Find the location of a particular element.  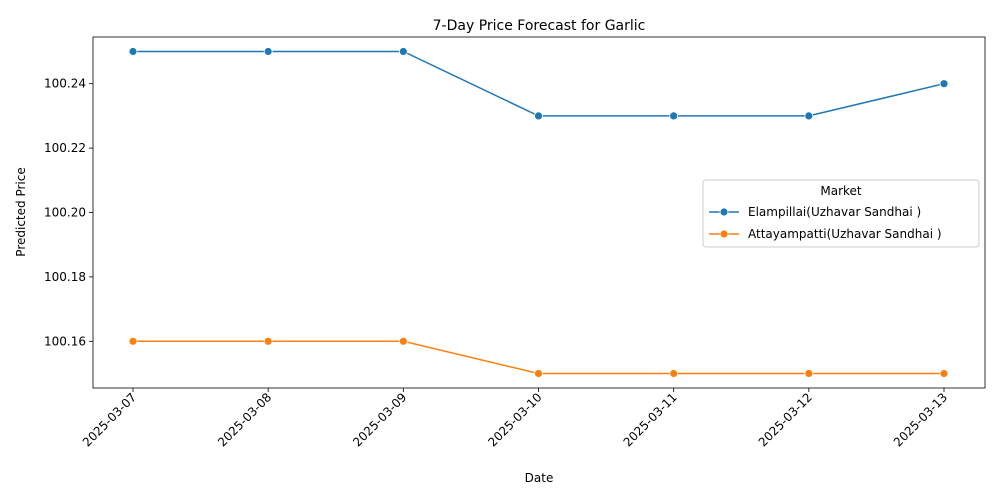

x-axis-label: Date is located at coordinates (539, 478).